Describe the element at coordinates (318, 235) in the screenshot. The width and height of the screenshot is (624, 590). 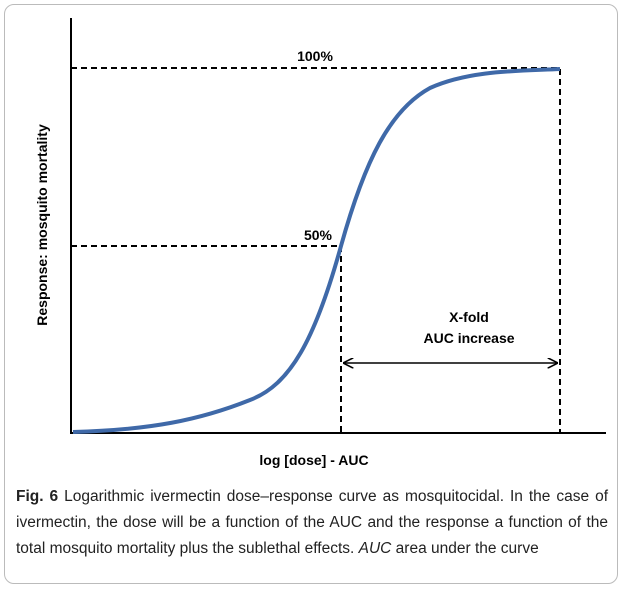
I see `label-50: 50%` at that location.